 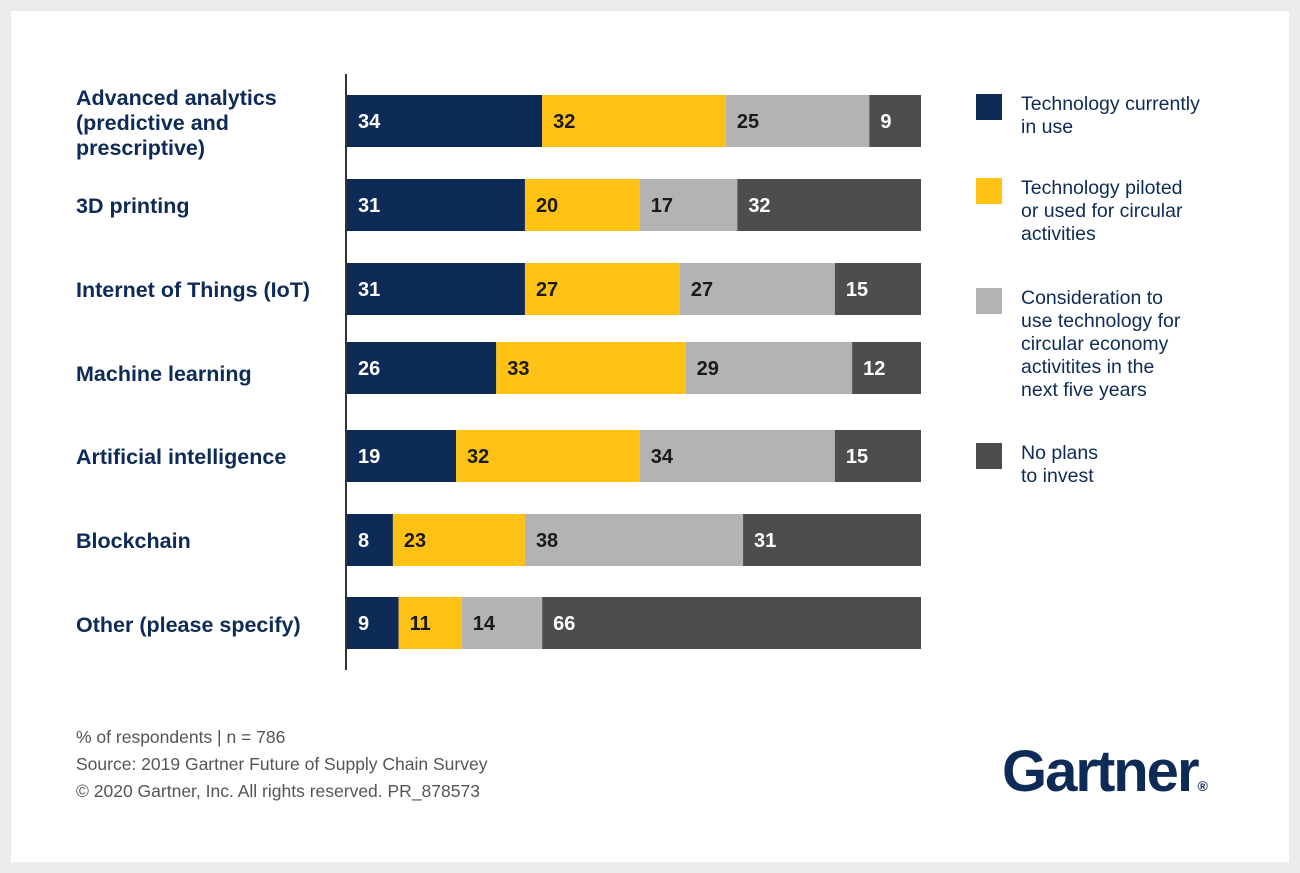 I want to click on legend-label: No plans to invest, so click(x=1059, y=464).